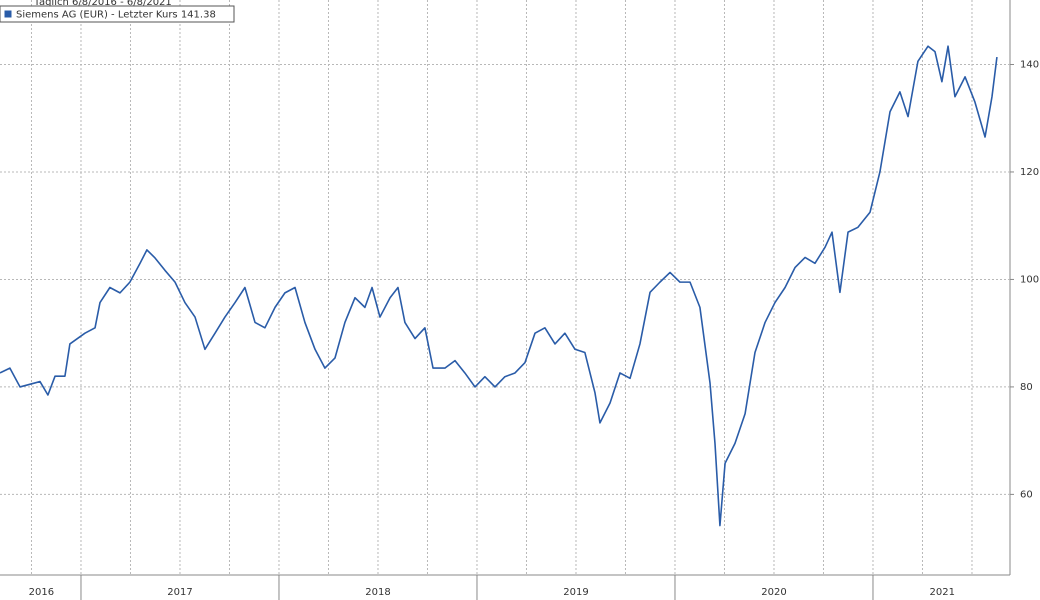  Describe the element at coordinates (1029, 172) in the screenshot. I see `y-tick-label: 120` at that location.